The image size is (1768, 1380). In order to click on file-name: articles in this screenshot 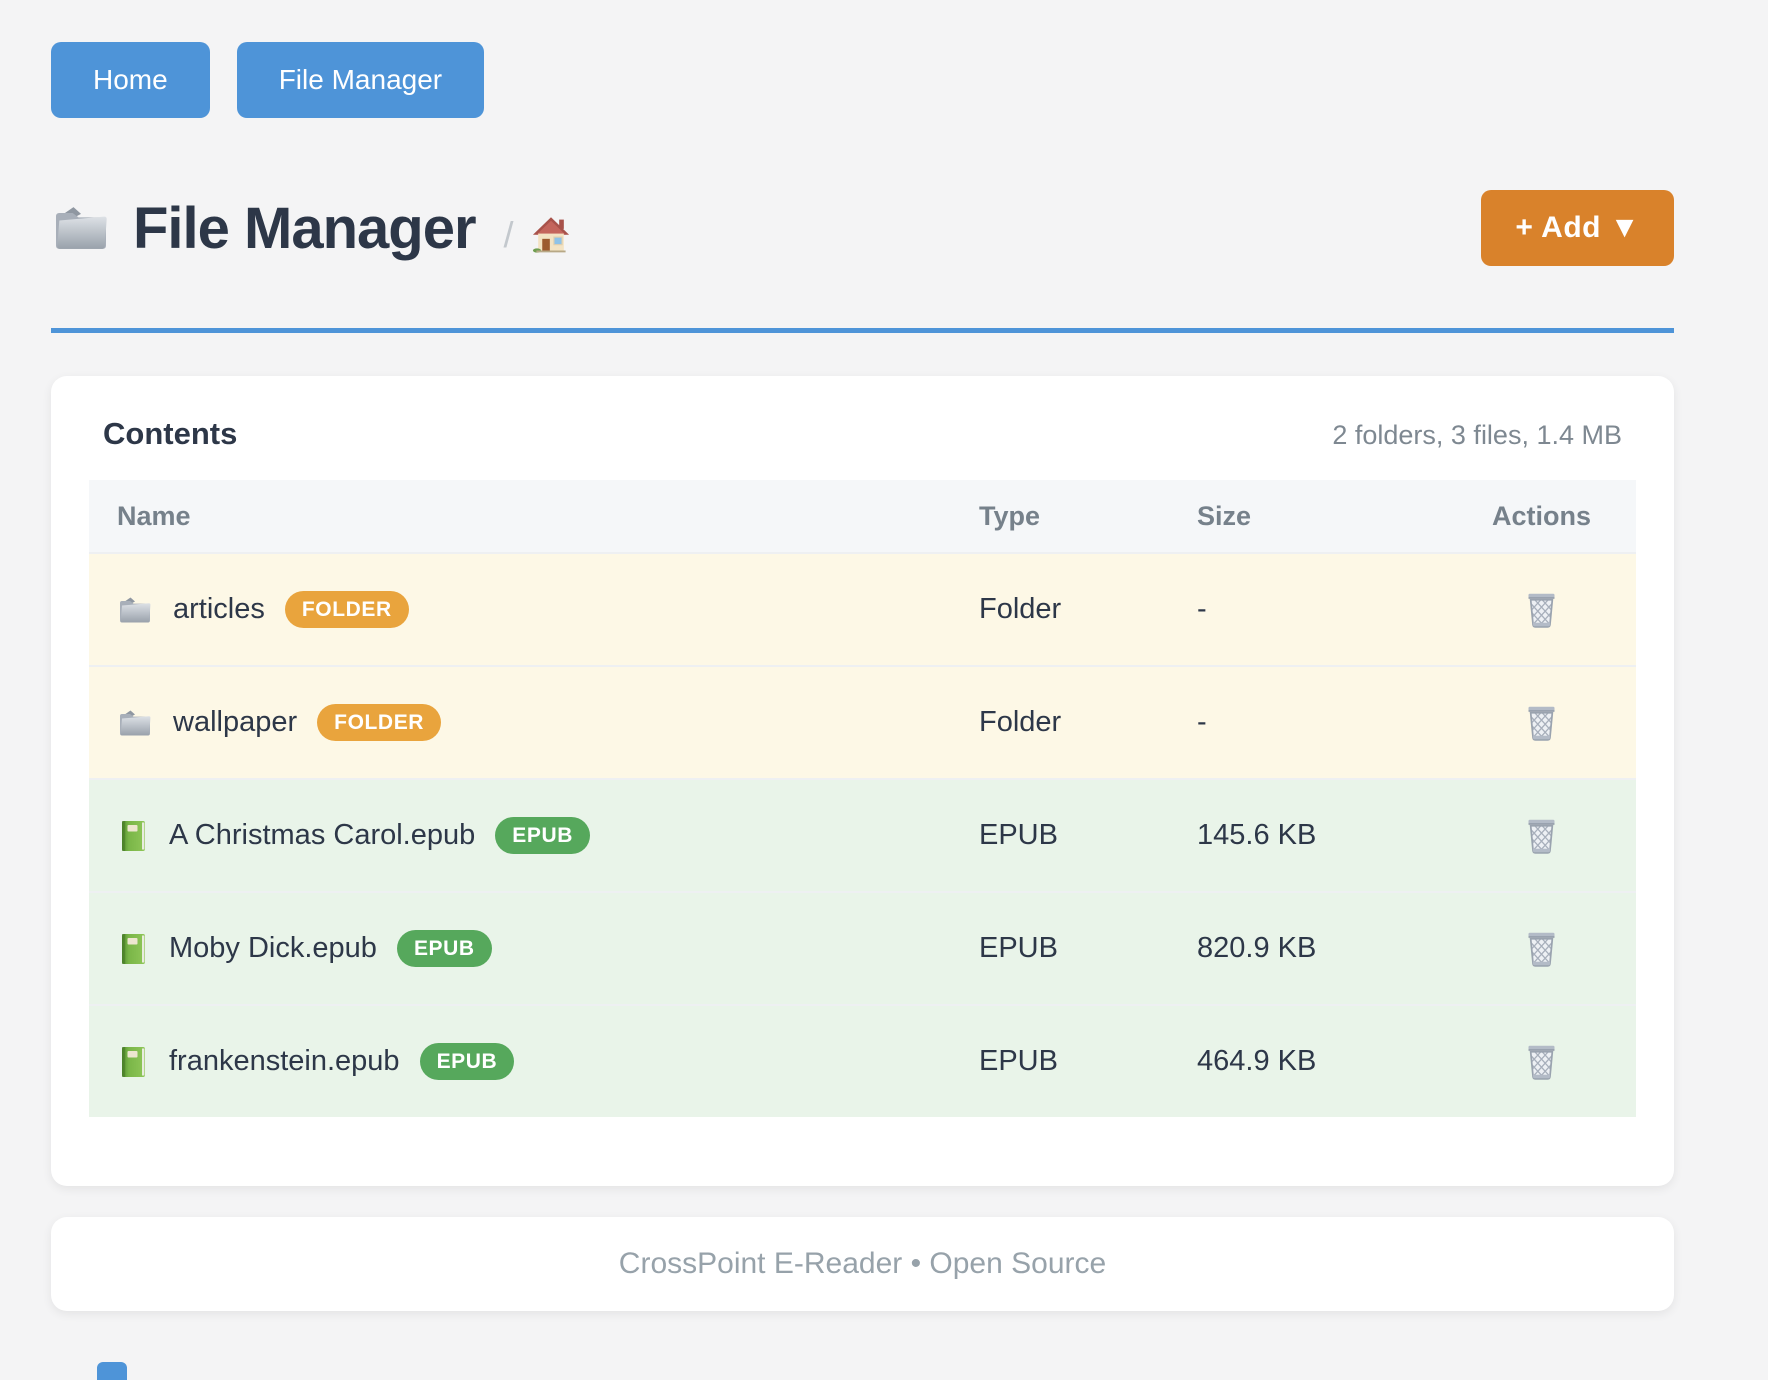, I will do `click(219, 609)`.